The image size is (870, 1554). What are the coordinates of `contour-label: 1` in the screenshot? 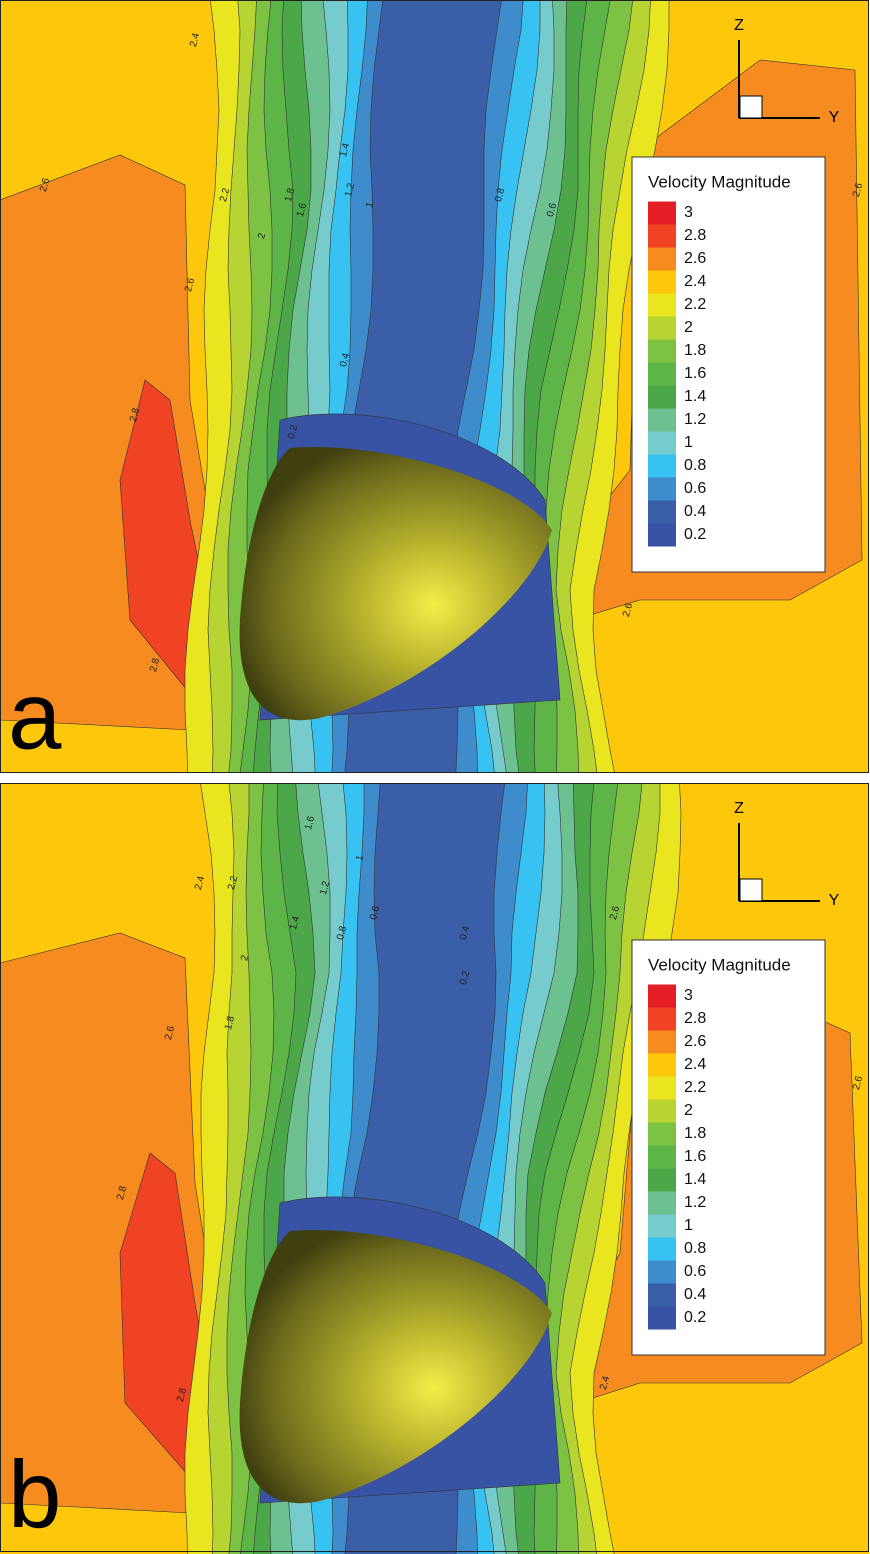 It's located at (370, 205).